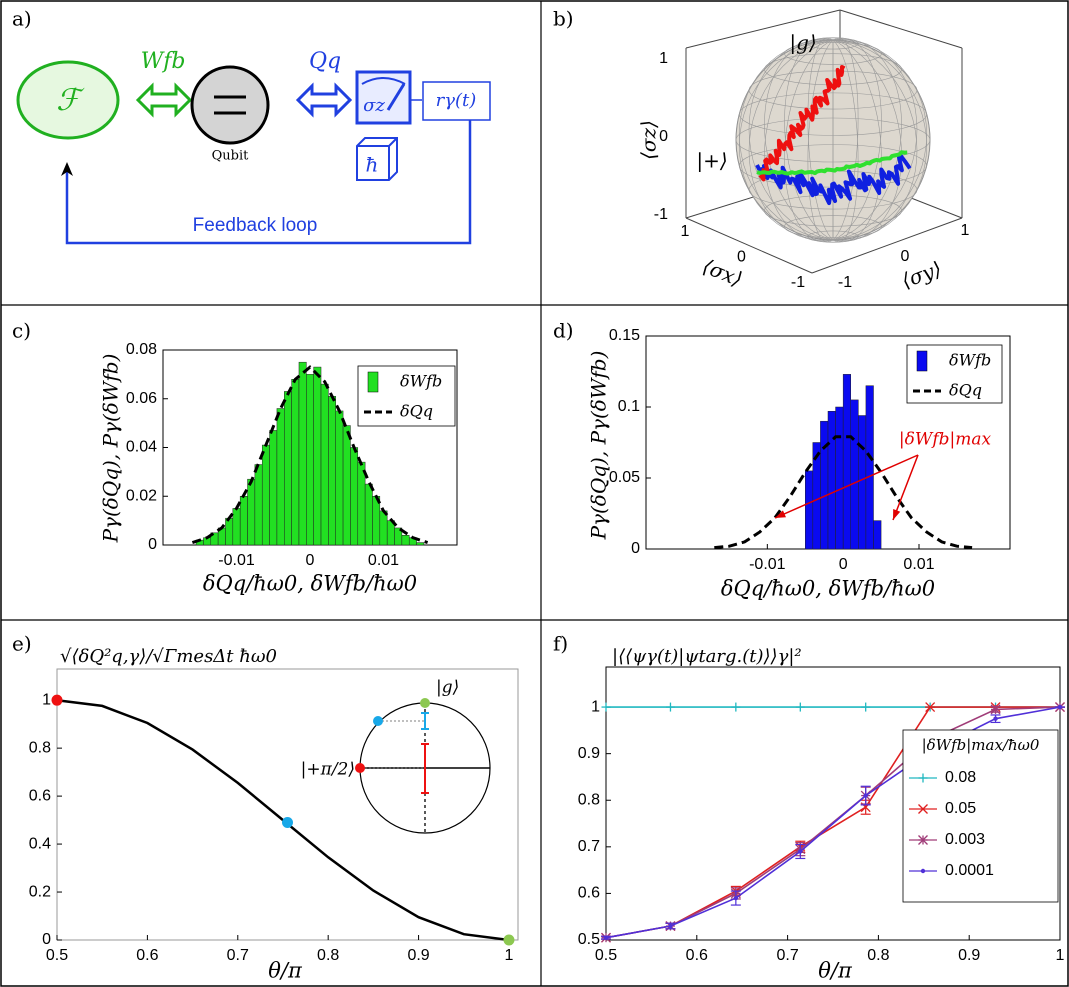  Describe the element at coordinates (67, 169) in the screenshot. I see `feedback-arrowhead` at that location.